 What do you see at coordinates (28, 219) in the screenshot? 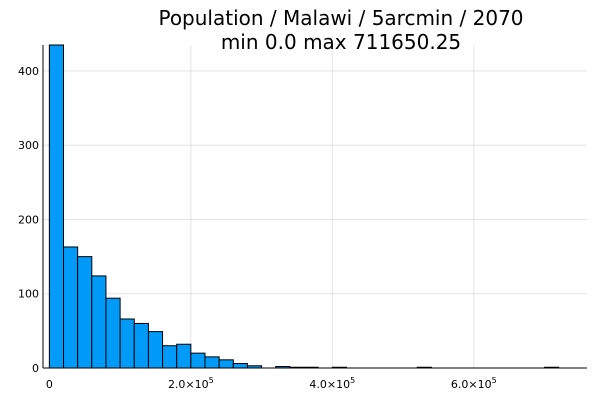
I see `y-tick-label: 200` at bounding box center [28, 219].